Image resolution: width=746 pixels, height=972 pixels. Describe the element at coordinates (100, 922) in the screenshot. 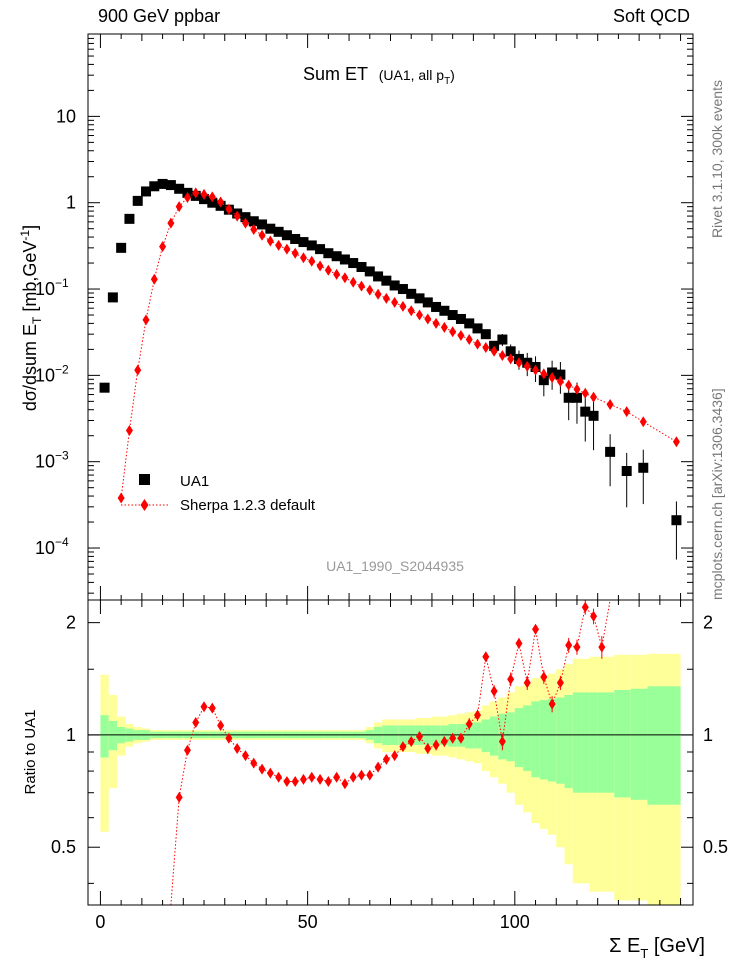

I see `x-tick-label: 0` at that location.